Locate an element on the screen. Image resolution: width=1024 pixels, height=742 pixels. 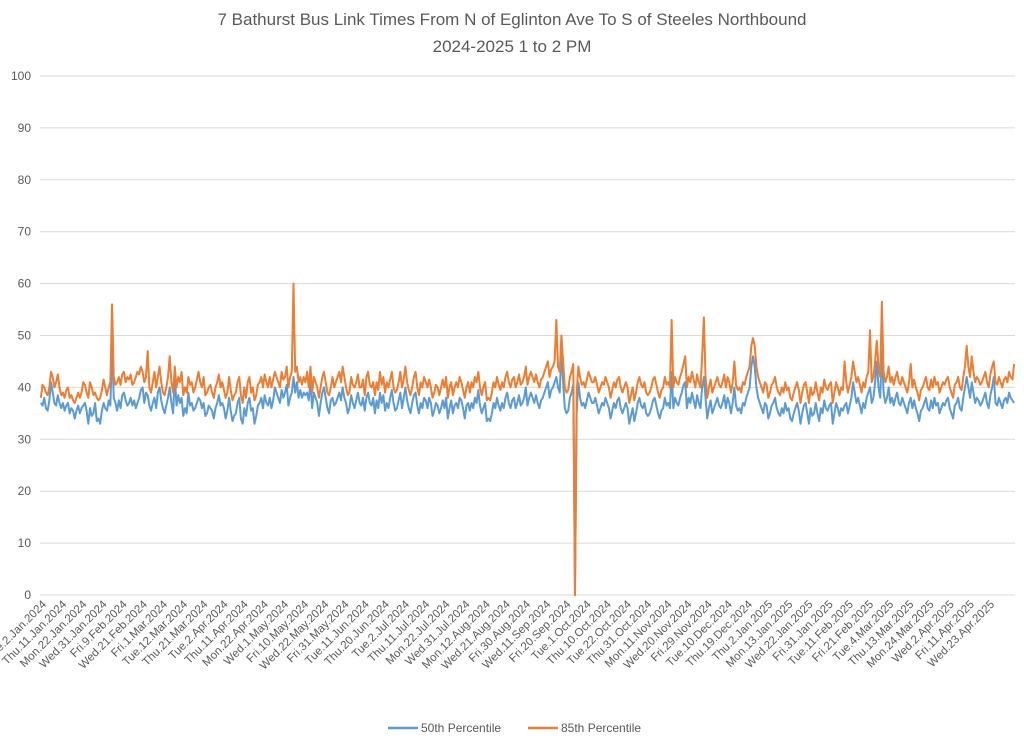
y-axis-ticks: 0 10 20 30 40 50 60 70 80 90 100 is located at coordinates (21, 335).